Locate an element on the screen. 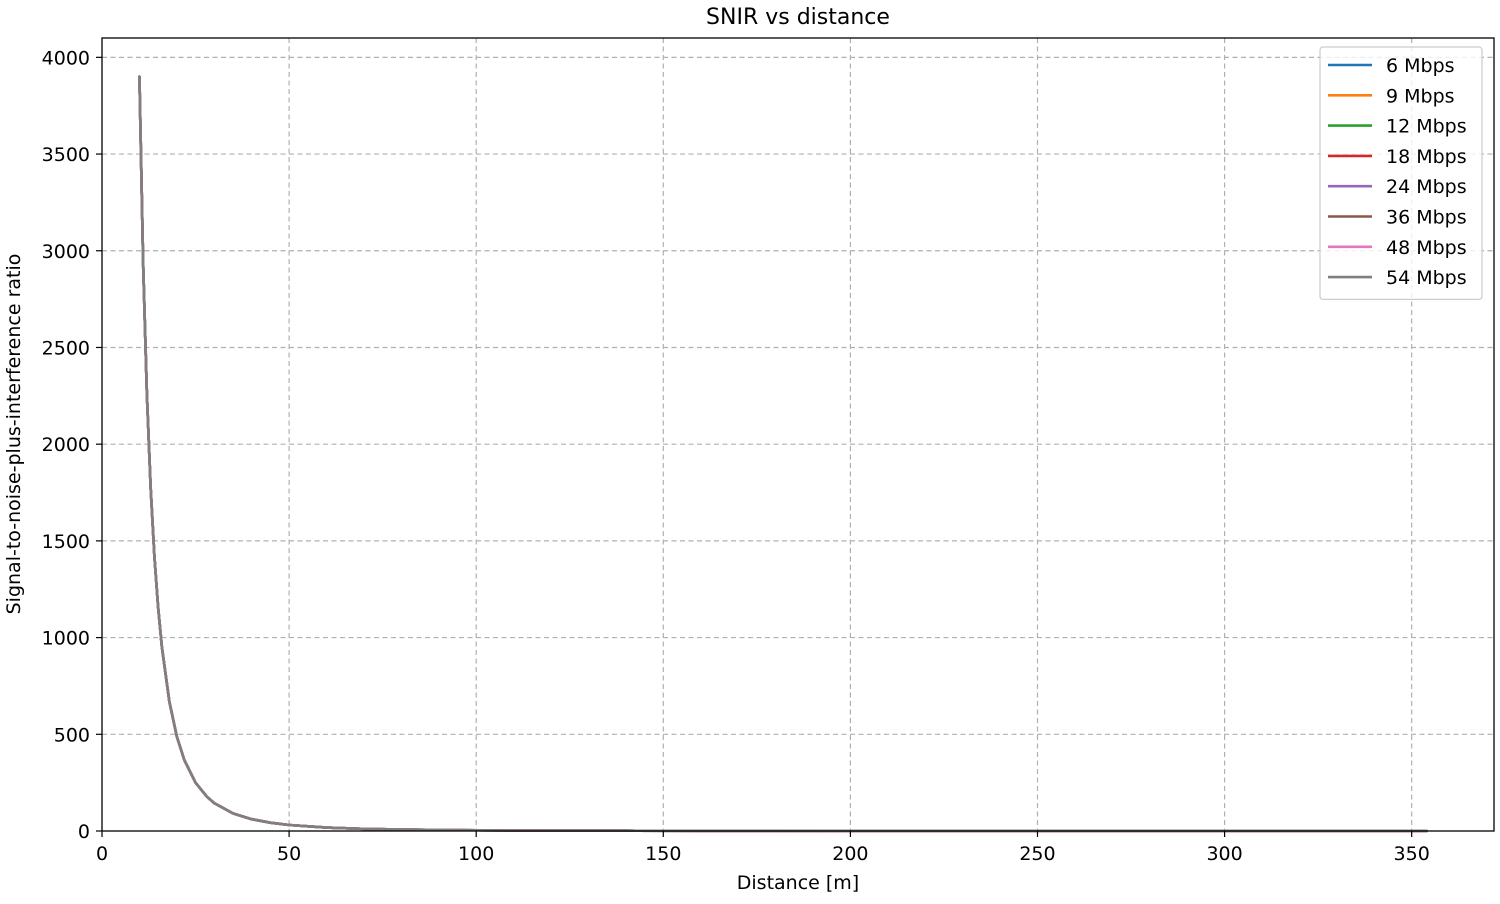 The image size is (1500, 904). legend-label-36-mbps: 36 Mbps is located at coordinates (1426, 218).